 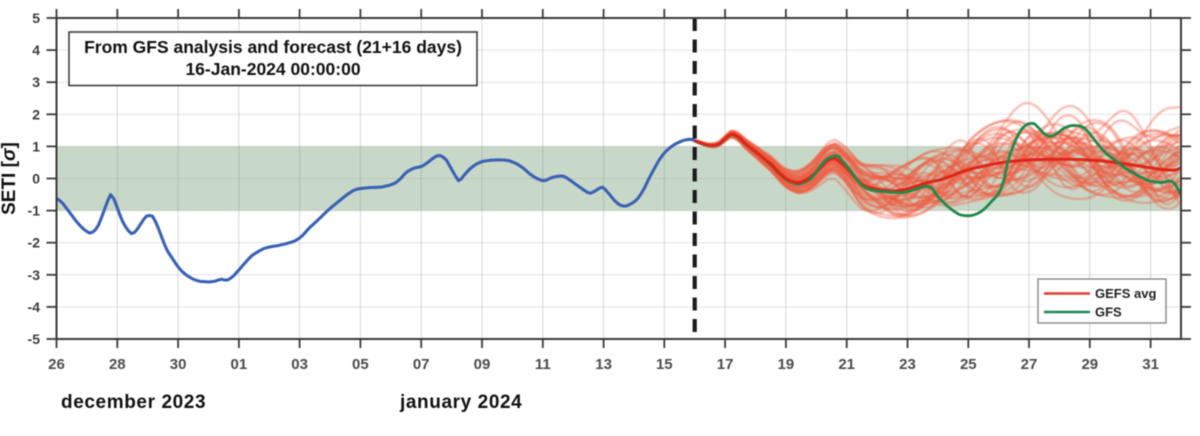 I want to click on svg-text: 19, so click(x=786, y=364).